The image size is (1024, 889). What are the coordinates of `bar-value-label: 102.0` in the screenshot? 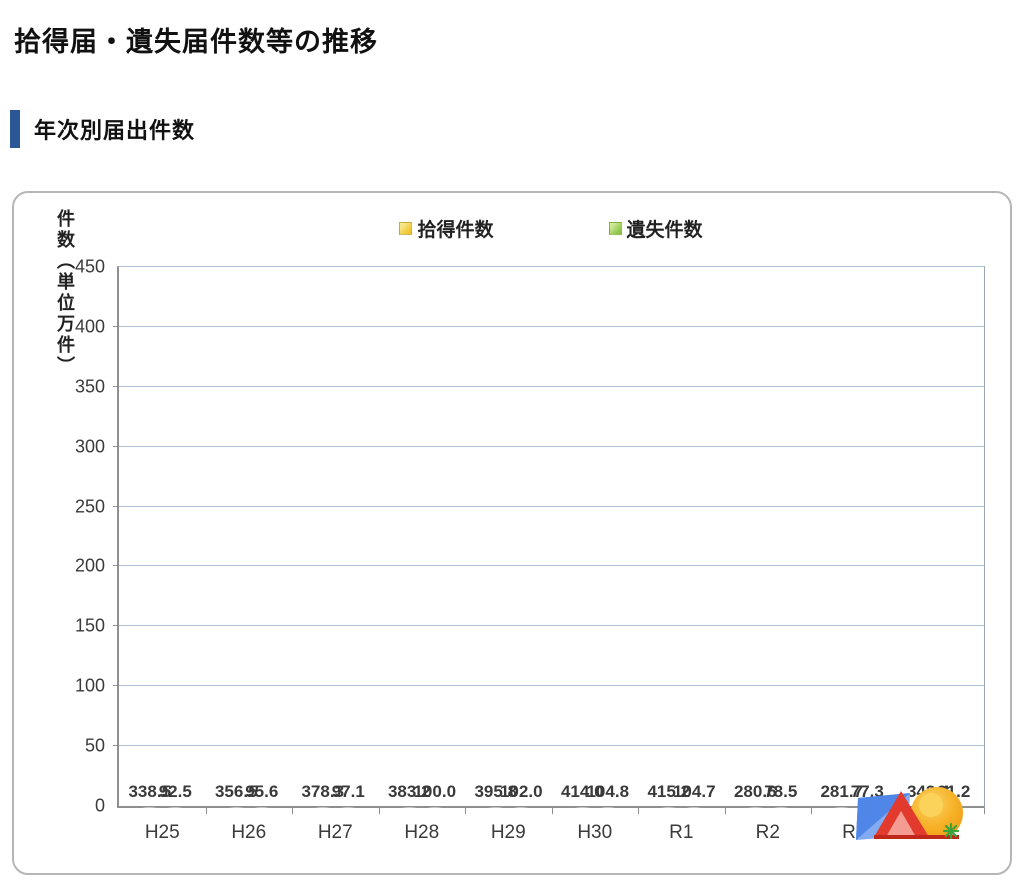 It's located at (521, 791).